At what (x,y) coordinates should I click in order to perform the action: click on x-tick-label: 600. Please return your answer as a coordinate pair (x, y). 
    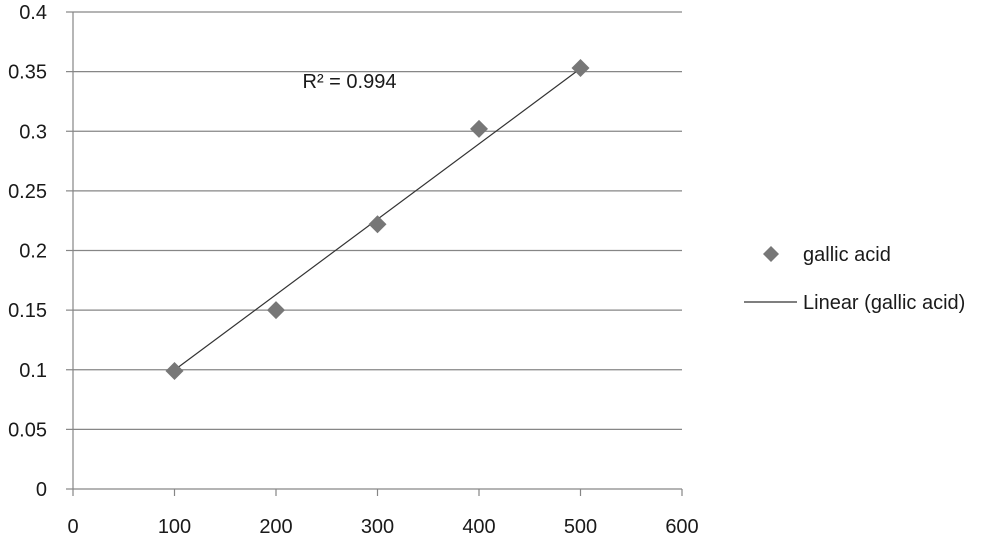
    Looking at the image, I should click on (681, 527).